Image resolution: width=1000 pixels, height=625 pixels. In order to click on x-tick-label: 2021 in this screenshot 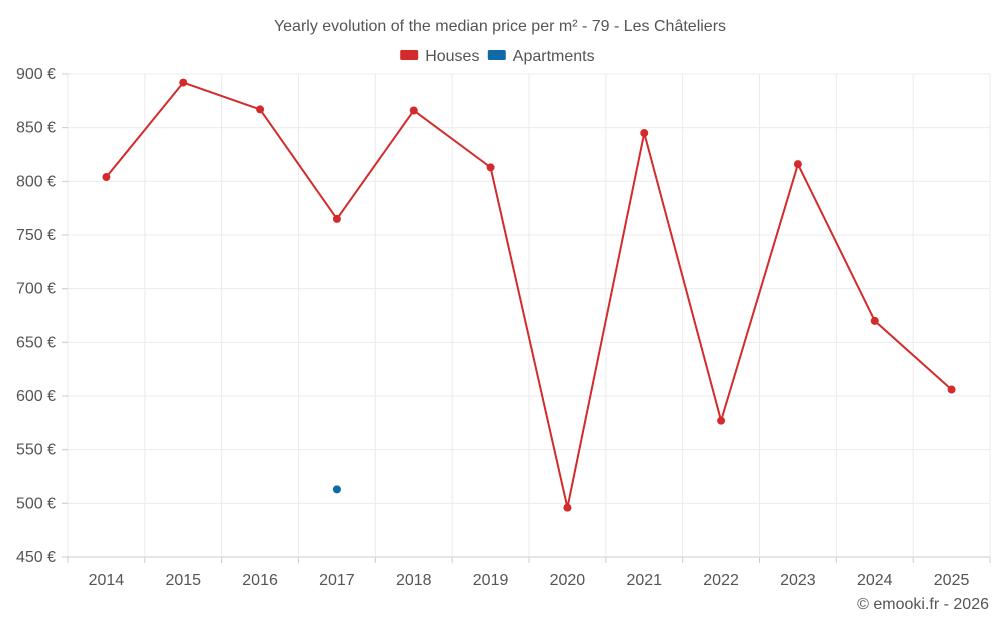, I will do `click(644, 580)`.